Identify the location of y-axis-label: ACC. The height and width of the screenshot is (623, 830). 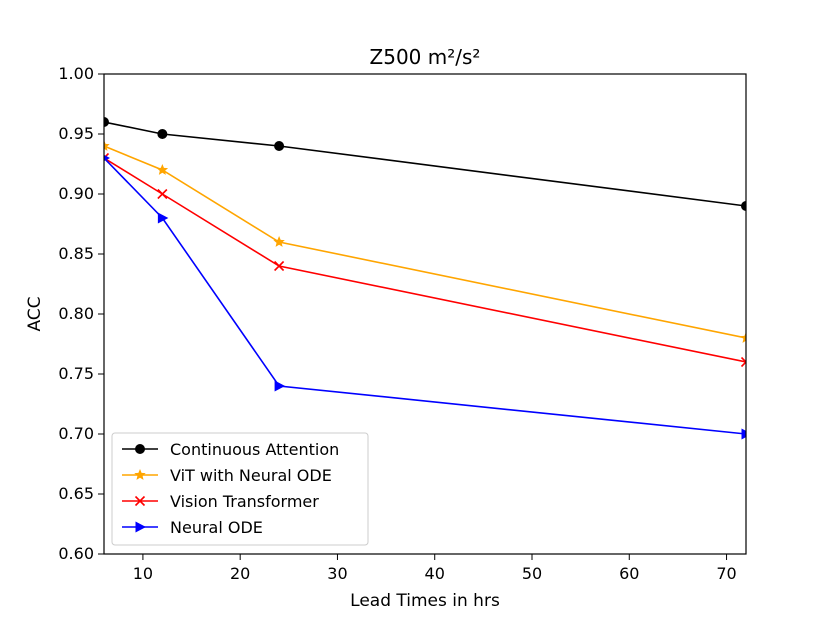
(35, 313).